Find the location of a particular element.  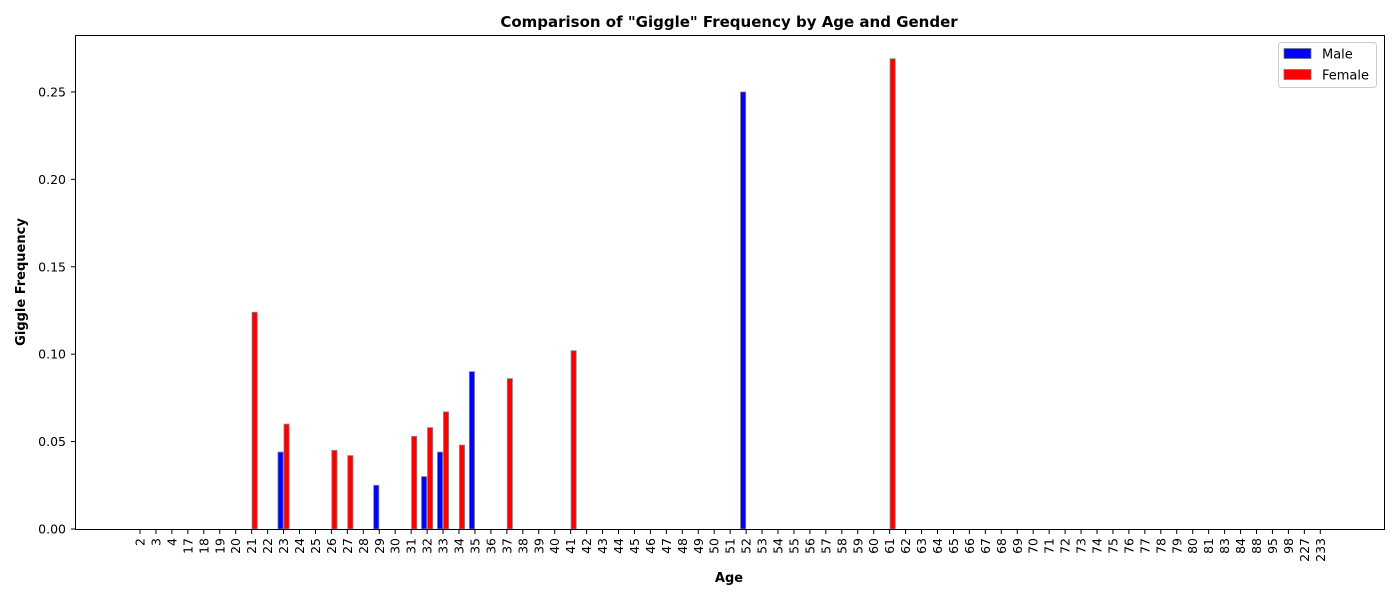

x-tick-label: 50 is located at coordinates (714, 546).